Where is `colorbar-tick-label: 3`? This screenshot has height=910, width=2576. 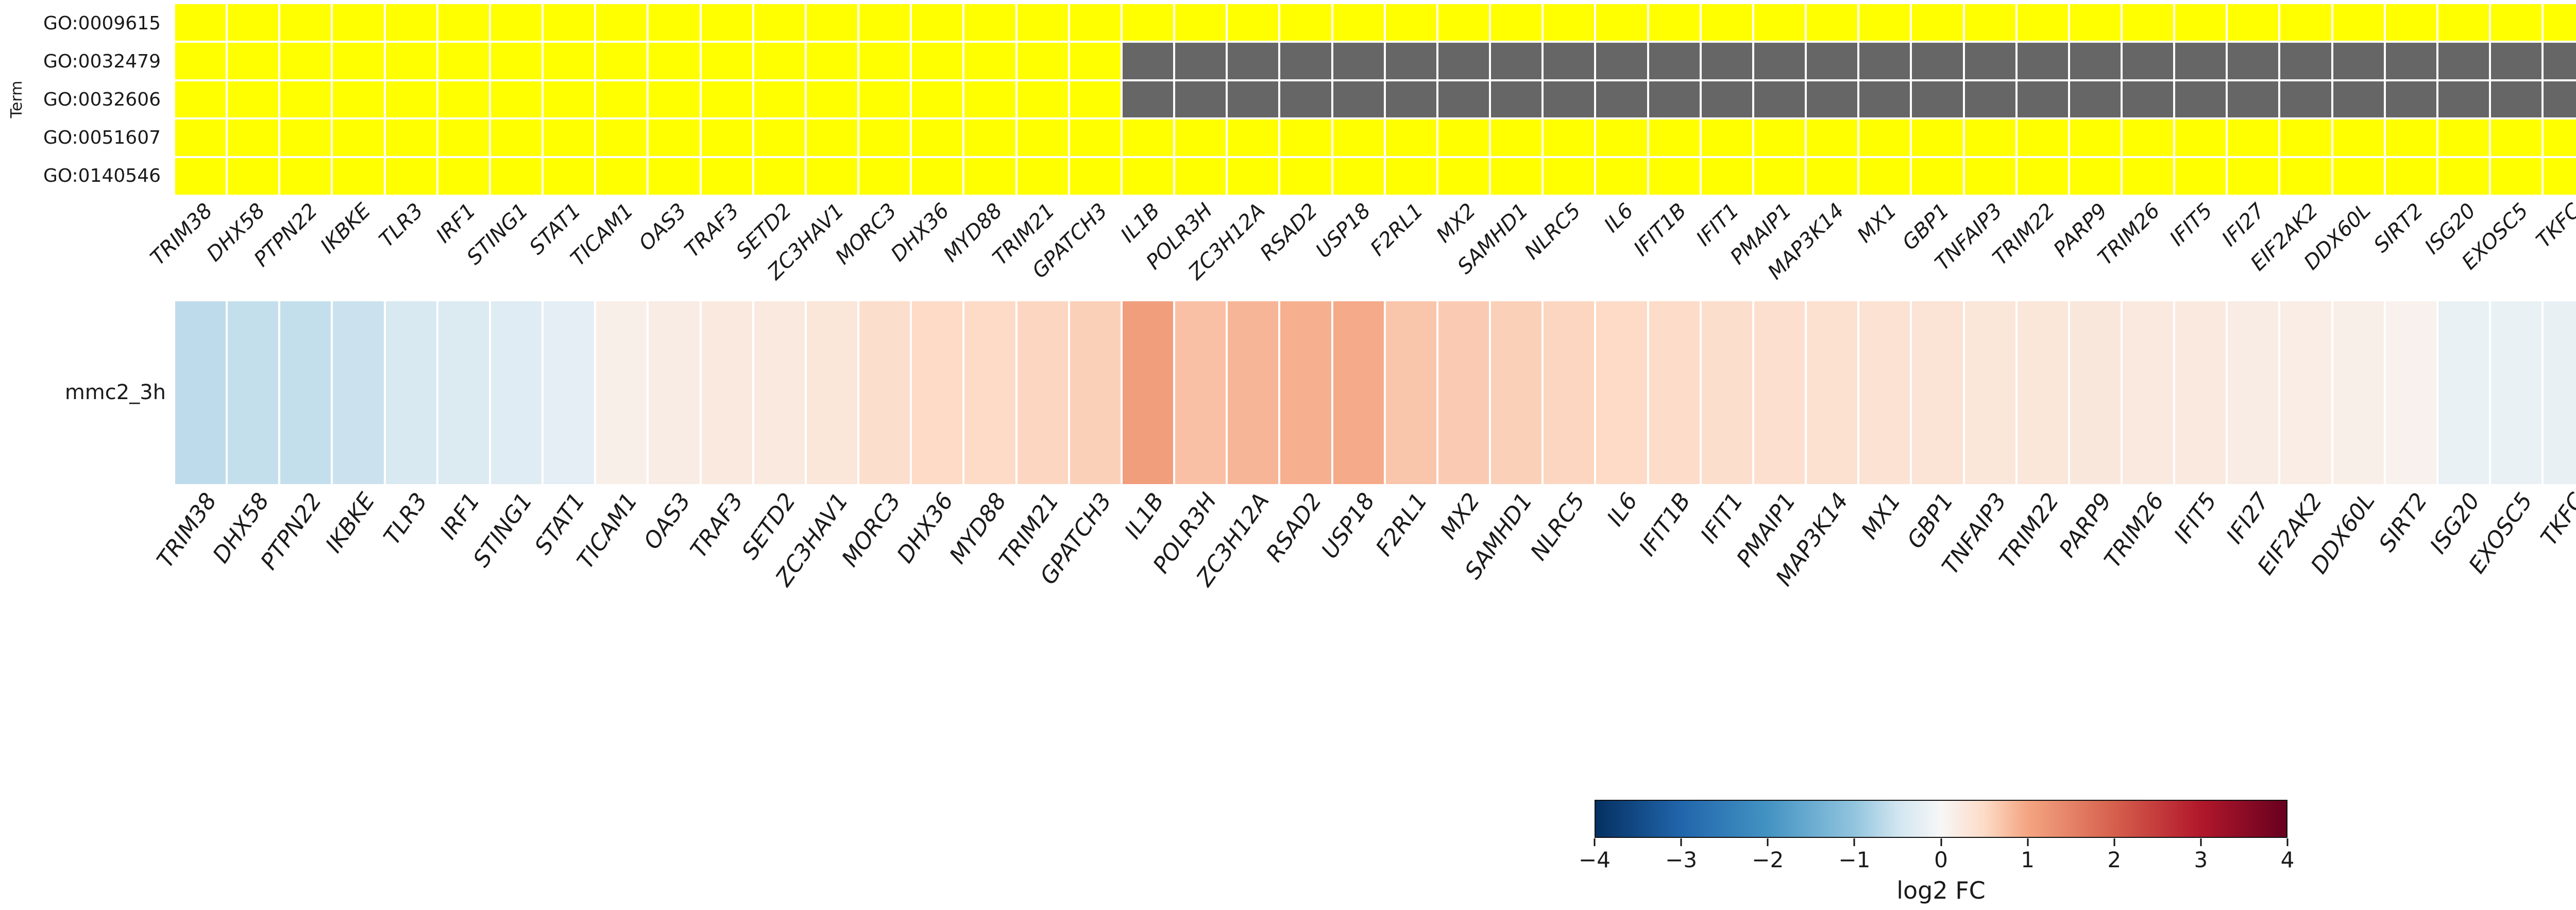
colorbar-tick-label: 3 is located at coordinates (2201, 859).